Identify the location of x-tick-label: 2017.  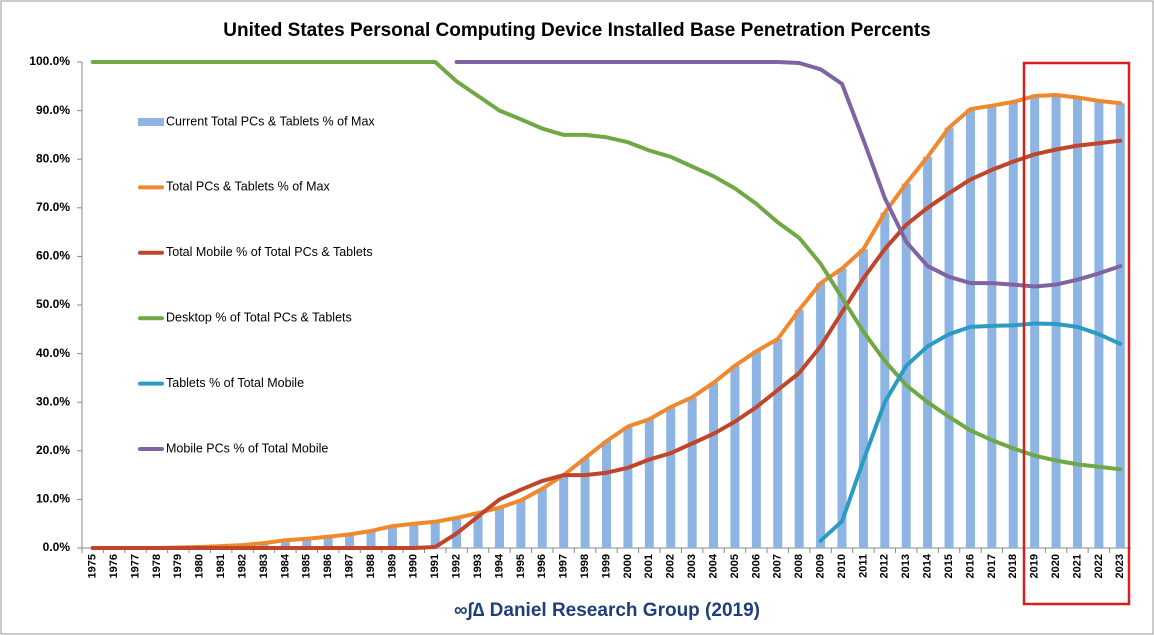
(992, 566).